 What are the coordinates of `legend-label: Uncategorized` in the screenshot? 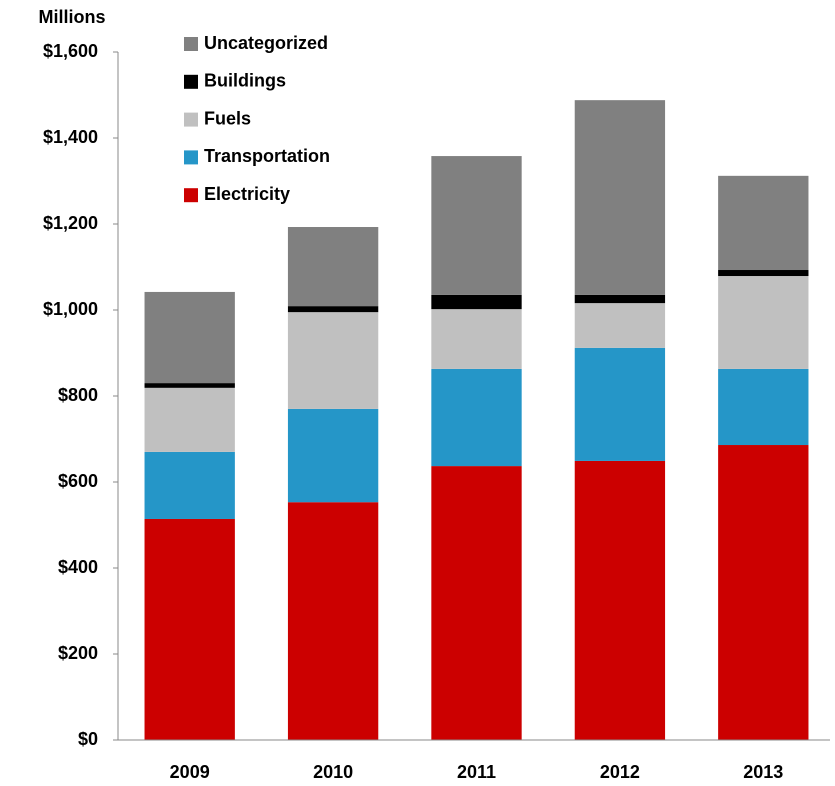 It's located at (266, 43).